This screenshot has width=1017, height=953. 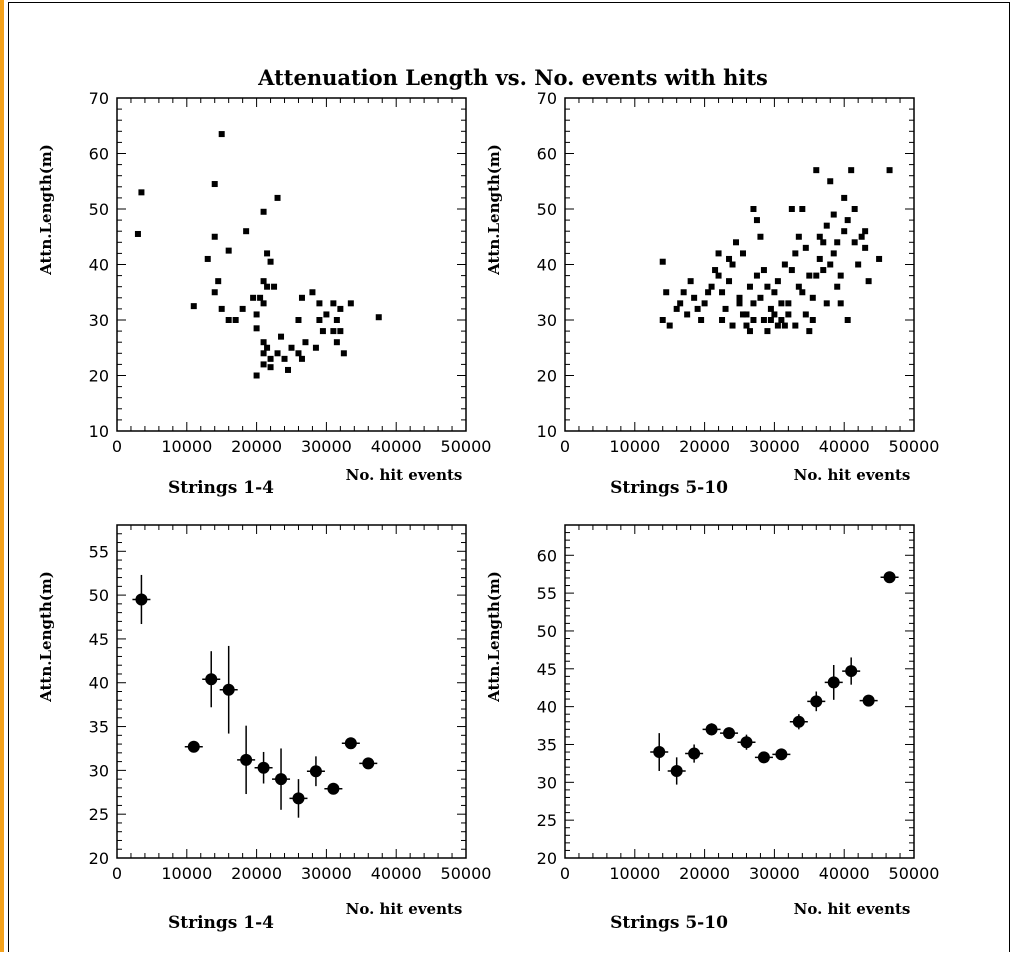 I want to click on x-tick-label: 0, so click(x=117, y=873).